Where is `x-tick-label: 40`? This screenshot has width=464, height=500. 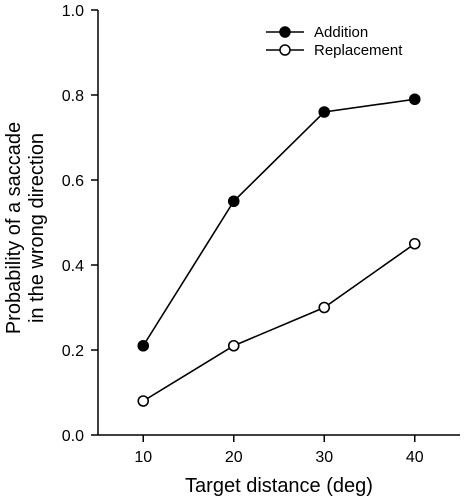
x-tick-label: 40 is located at coordinates (415, 457).